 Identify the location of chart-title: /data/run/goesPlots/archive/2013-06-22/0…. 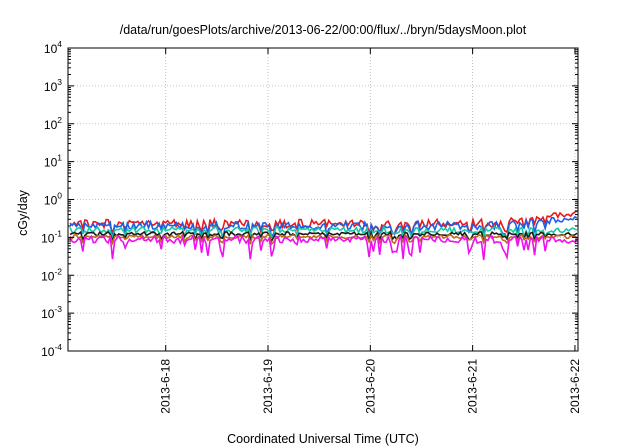
(323, 30).